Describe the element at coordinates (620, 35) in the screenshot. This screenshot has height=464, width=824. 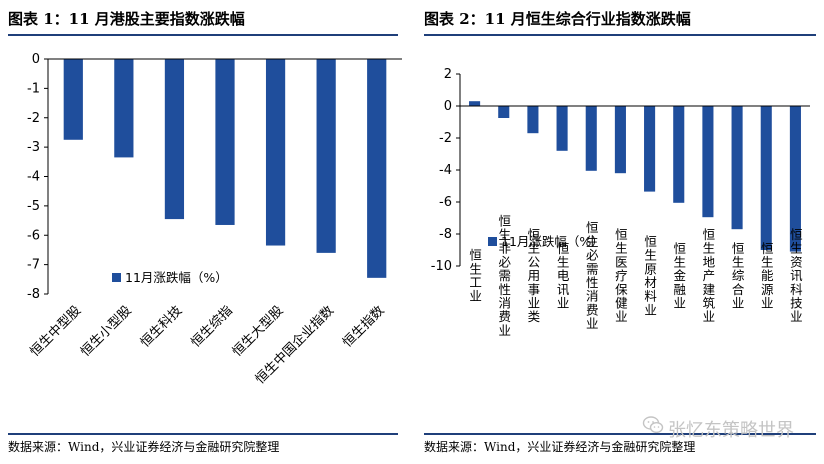
I see `right-title-rule` at that location.